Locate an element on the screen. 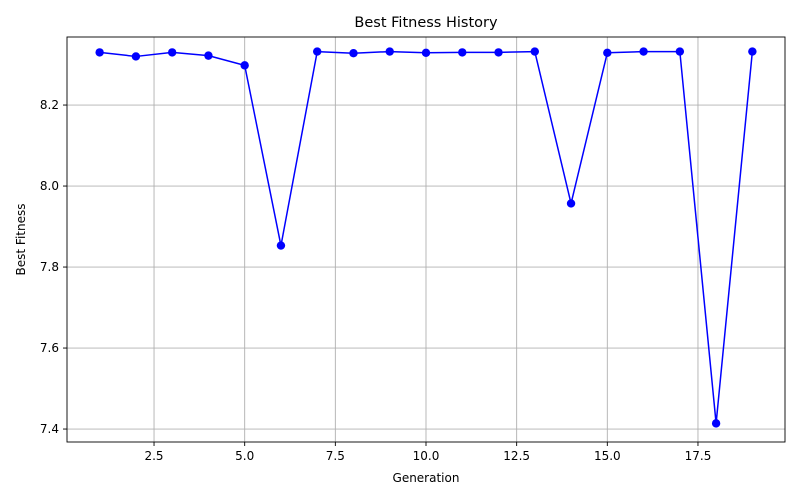  y-tick-label: 7.4 is located at coordinates (49, 429).